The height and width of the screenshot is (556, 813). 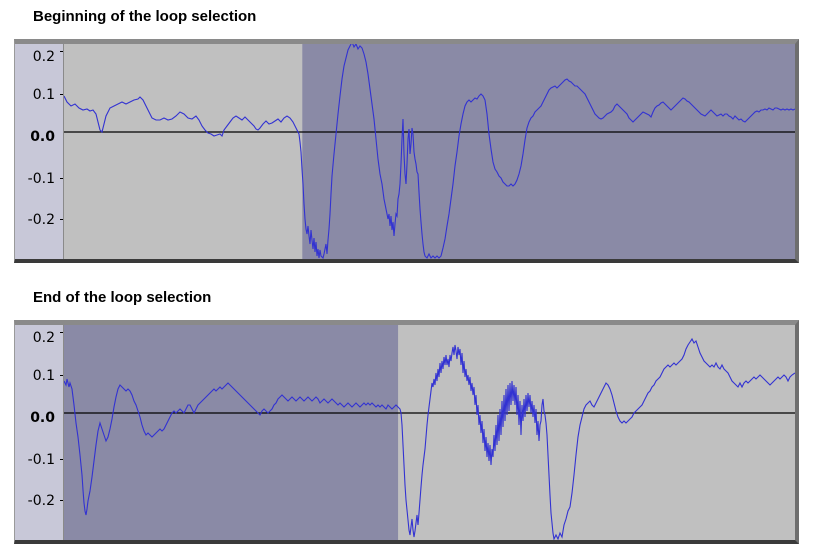 What do you see at coordinates (145, 16) in the screenshot?
I see `panel-title-beginning: Beginning of the loop selection` at bounding box center [145, 16].